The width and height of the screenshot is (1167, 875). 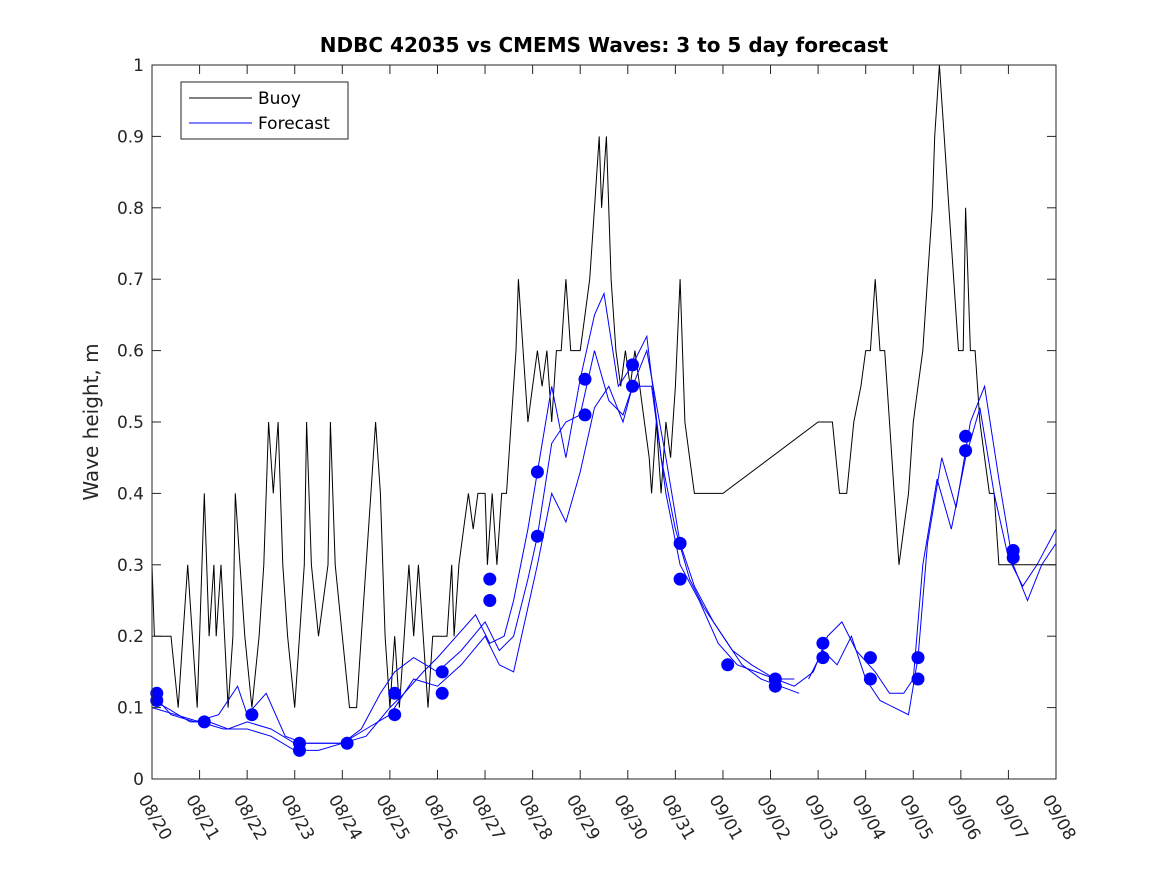 I want to click on y-tick-label: 0.2, so click(x=130, y=637).